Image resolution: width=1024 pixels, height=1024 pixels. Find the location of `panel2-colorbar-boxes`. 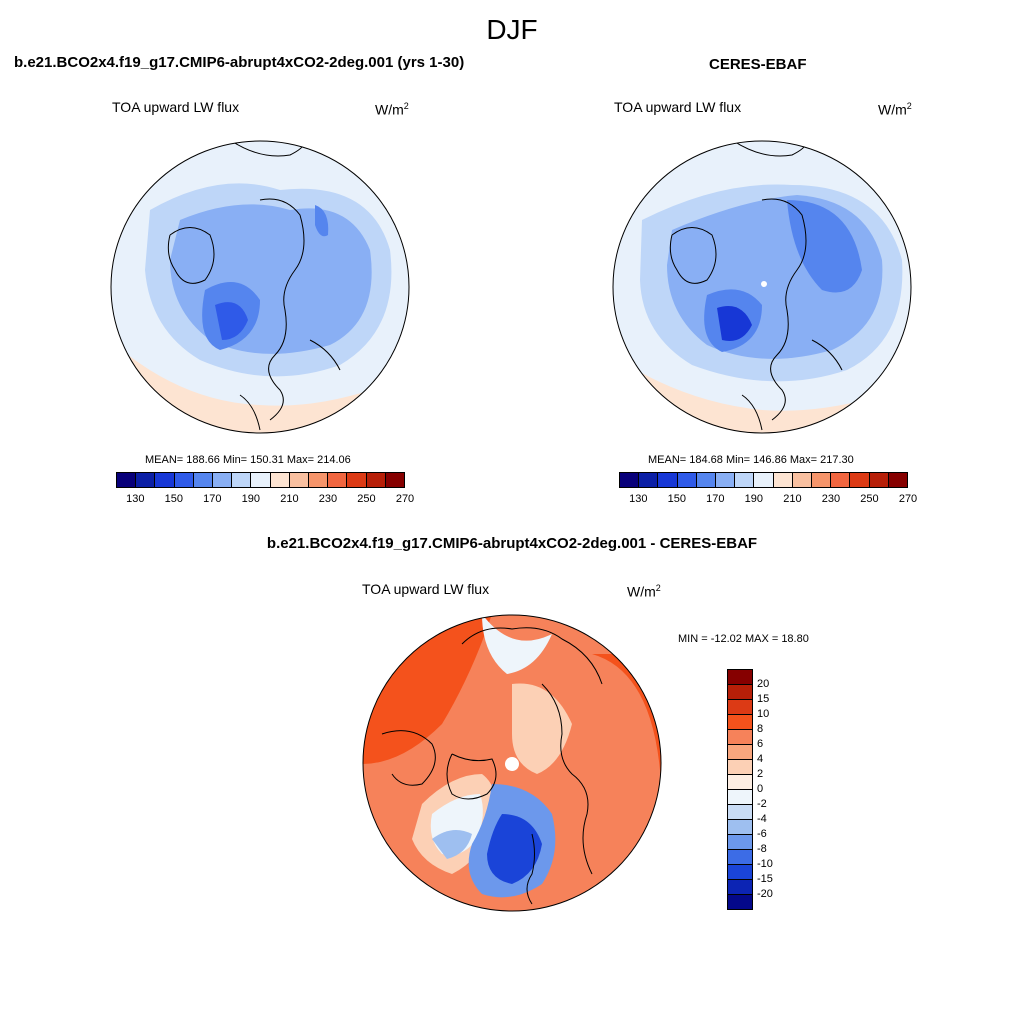

panel2-colorbar-boxes is located at coordinates (763, 480).